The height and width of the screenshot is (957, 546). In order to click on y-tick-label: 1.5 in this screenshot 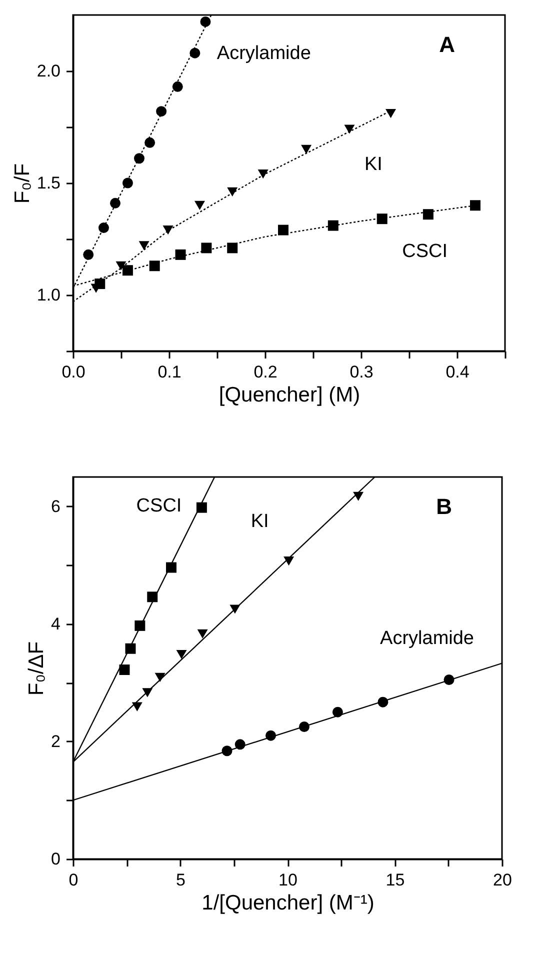, I will do `click(48, 183)`.